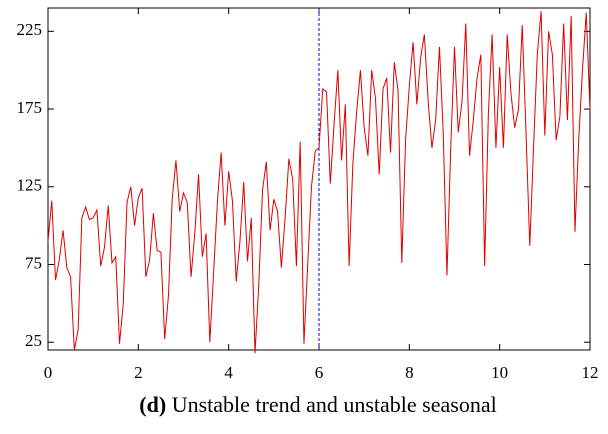 The height and width of the screenshot is (434, 608). What do you see at coordinates (319, 372) in the screenshot?
I see `x-tick-label: 6` at bounding box center [319, 372].